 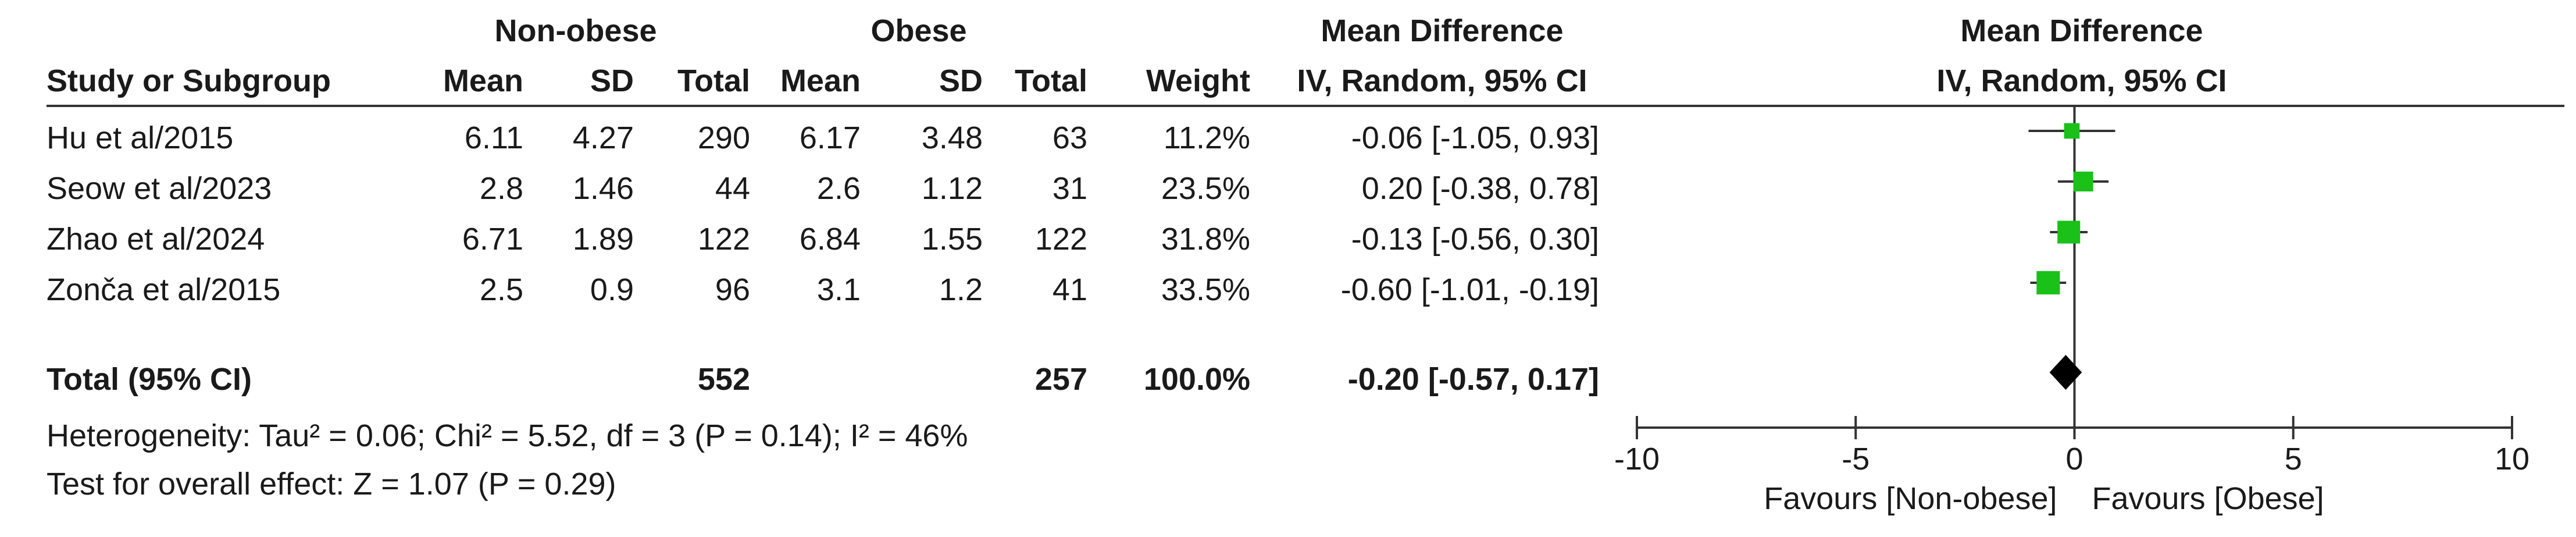 I want to click on pooled-diamond, so click(x=2065, y=372).